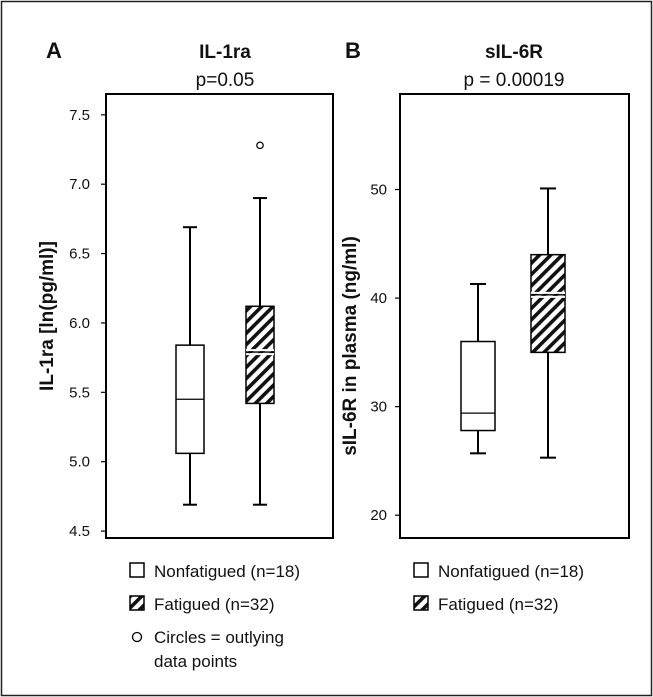 This screenshot has height=697, width=653. What do you see at coordinates (219, 637) in the screenshot?
I see `legend-label: Circles = outlying` at bounding box center [219, 637].